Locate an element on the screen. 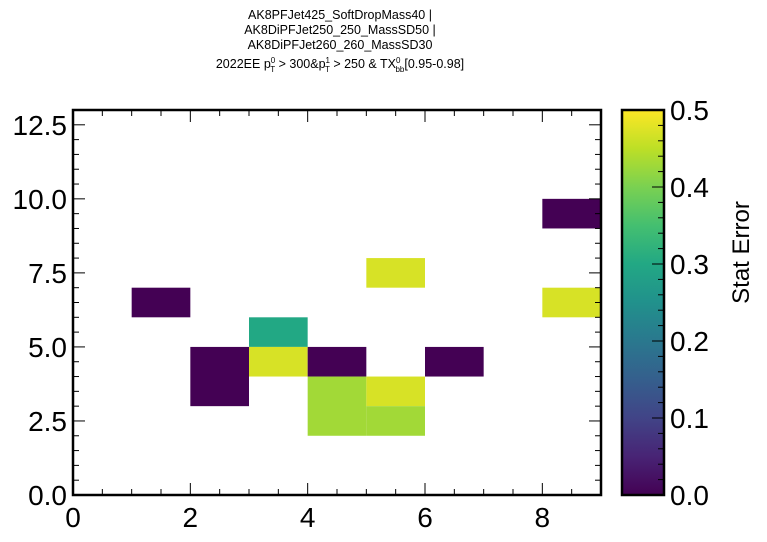  colorbar-tick-label: 0.2 is located at coordinates (689, 341).